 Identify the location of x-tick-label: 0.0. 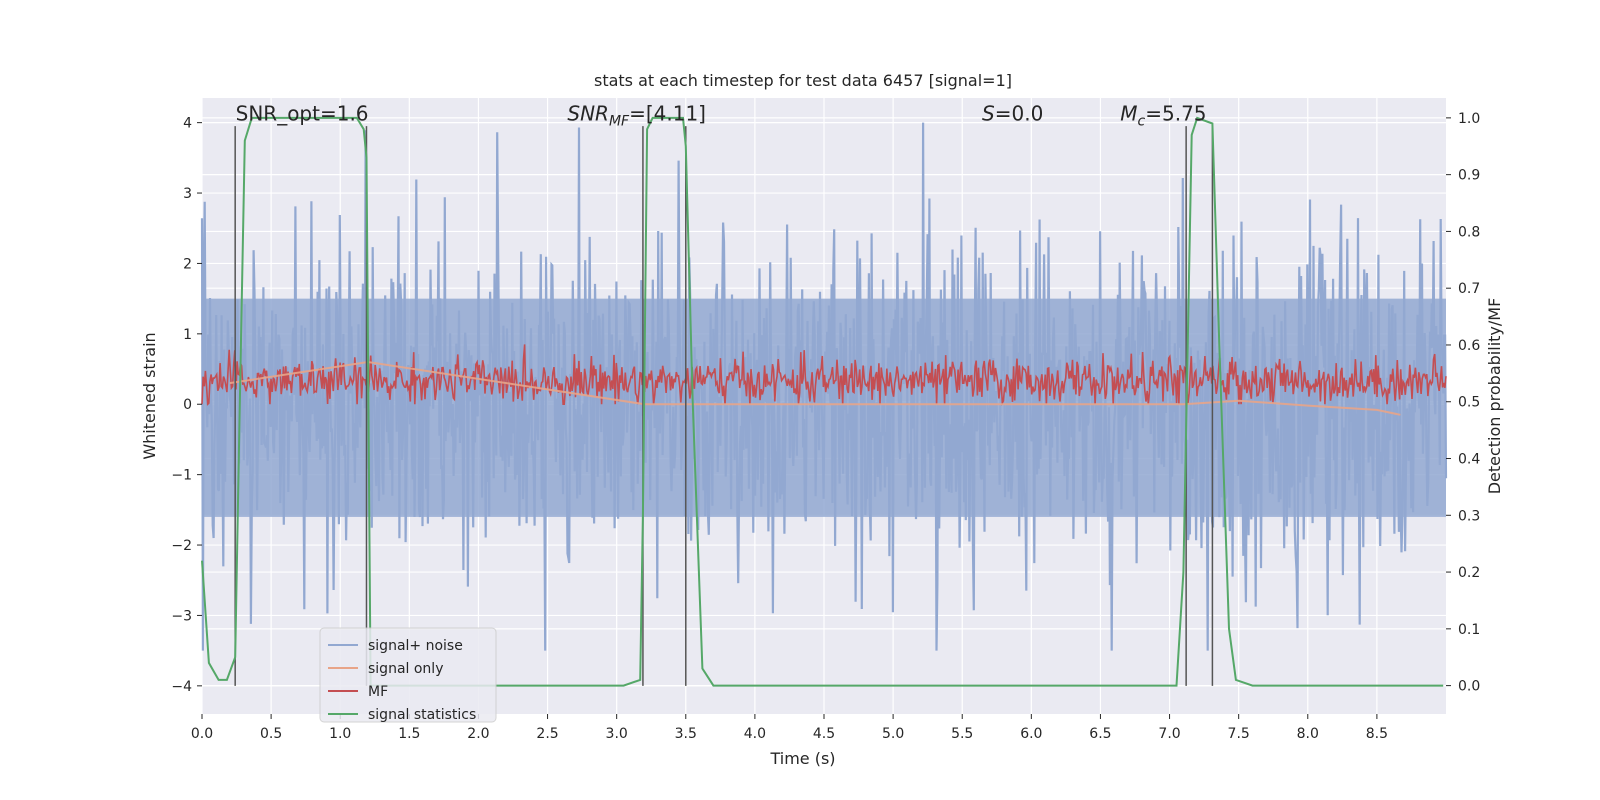
(202, 734).